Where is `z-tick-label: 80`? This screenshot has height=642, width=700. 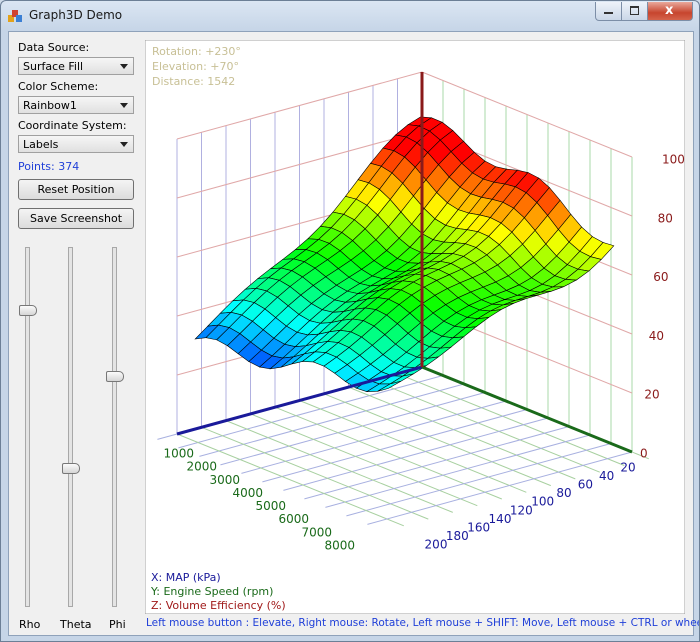
z-tick-label: 80 is located at coordinates (665, 218).